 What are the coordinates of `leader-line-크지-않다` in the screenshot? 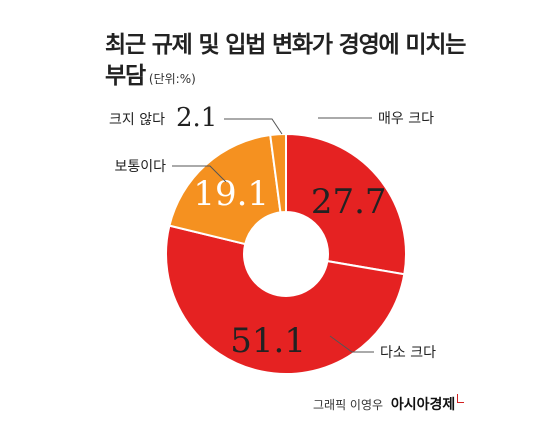 It's located at (253, 126).